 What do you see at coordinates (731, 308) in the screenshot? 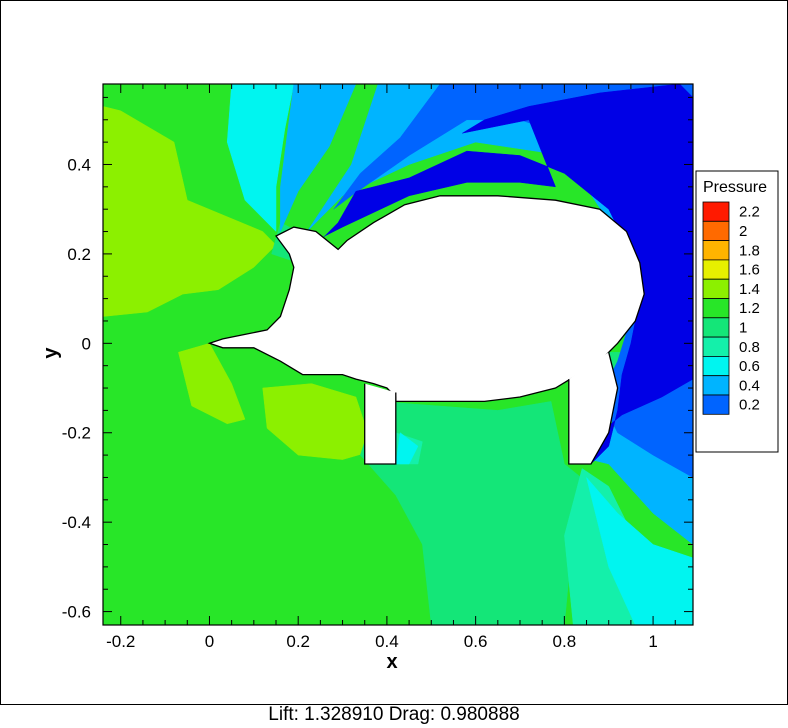
I see `legend-swatches: 2.2 2 1.8 1.6 1.4 1.2 1 0.8 0.6 0.4 0.2` at bounding box center [731, 308].